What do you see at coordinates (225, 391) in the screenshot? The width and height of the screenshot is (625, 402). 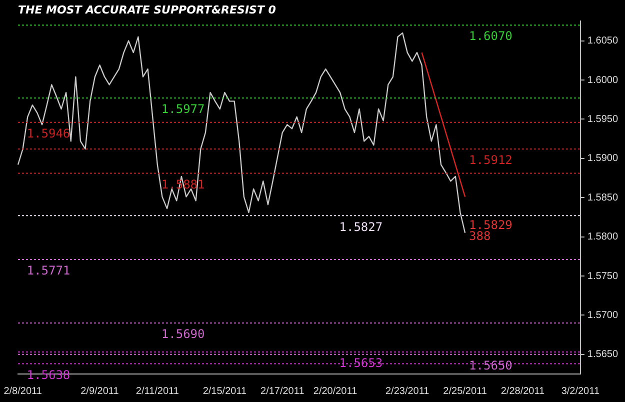 I see `x-tick-label: 2/15/2011` at bounding box center [225, 391].